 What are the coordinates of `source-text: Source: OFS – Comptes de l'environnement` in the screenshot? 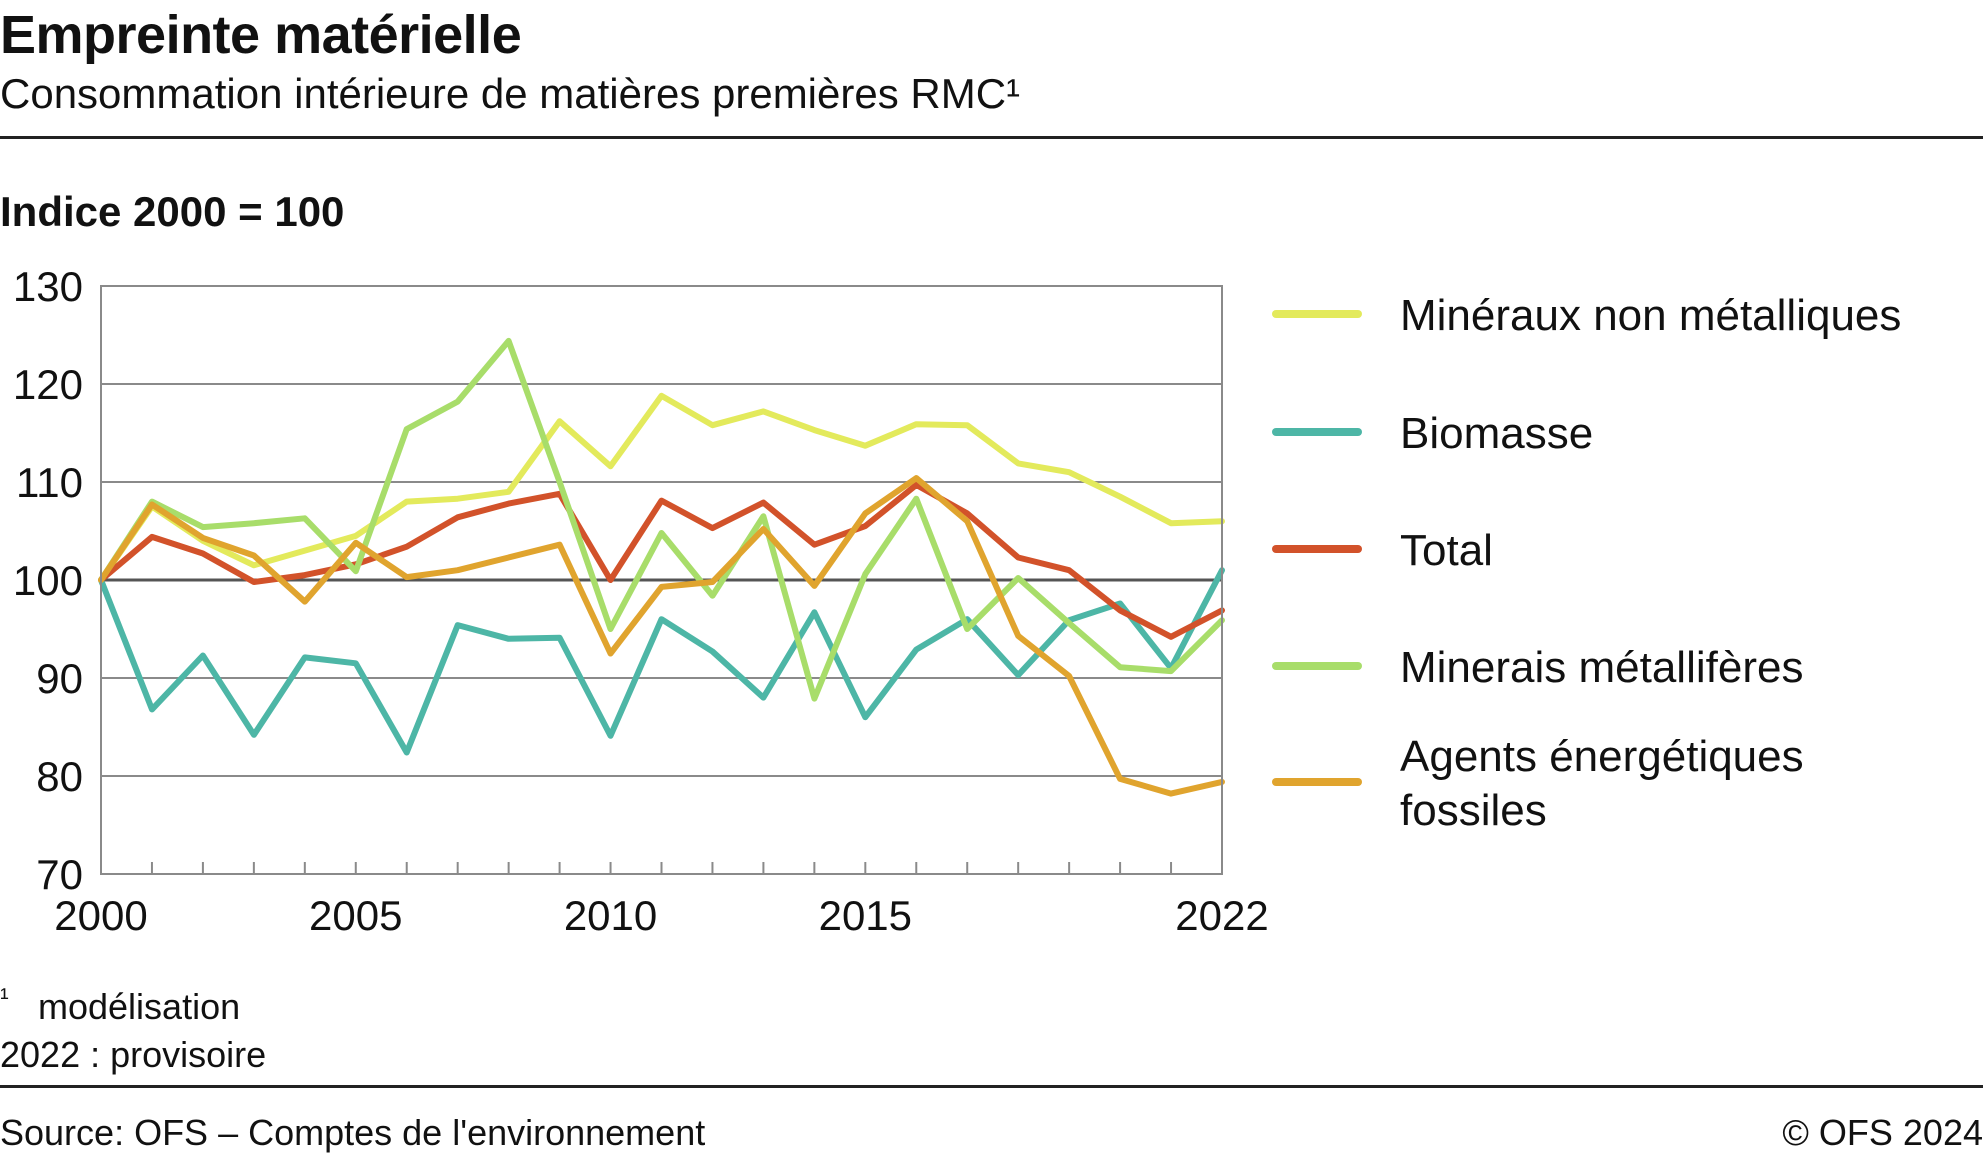 It's located at (353, 1132).